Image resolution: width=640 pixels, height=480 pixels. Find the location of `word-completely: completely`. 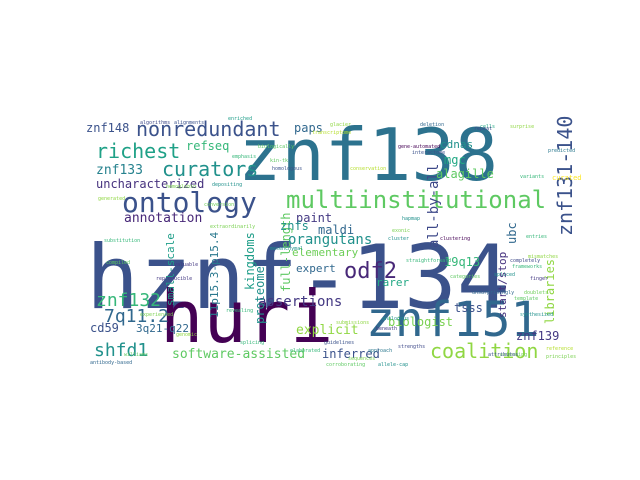

word-completely: completely is located at coordinates (525, 261).